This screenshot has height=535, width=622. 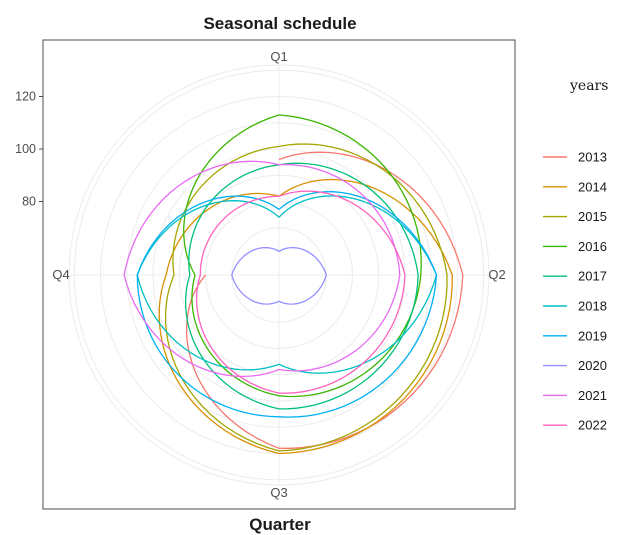 I want to click on series-line-2020, so click(x=279, y=275).